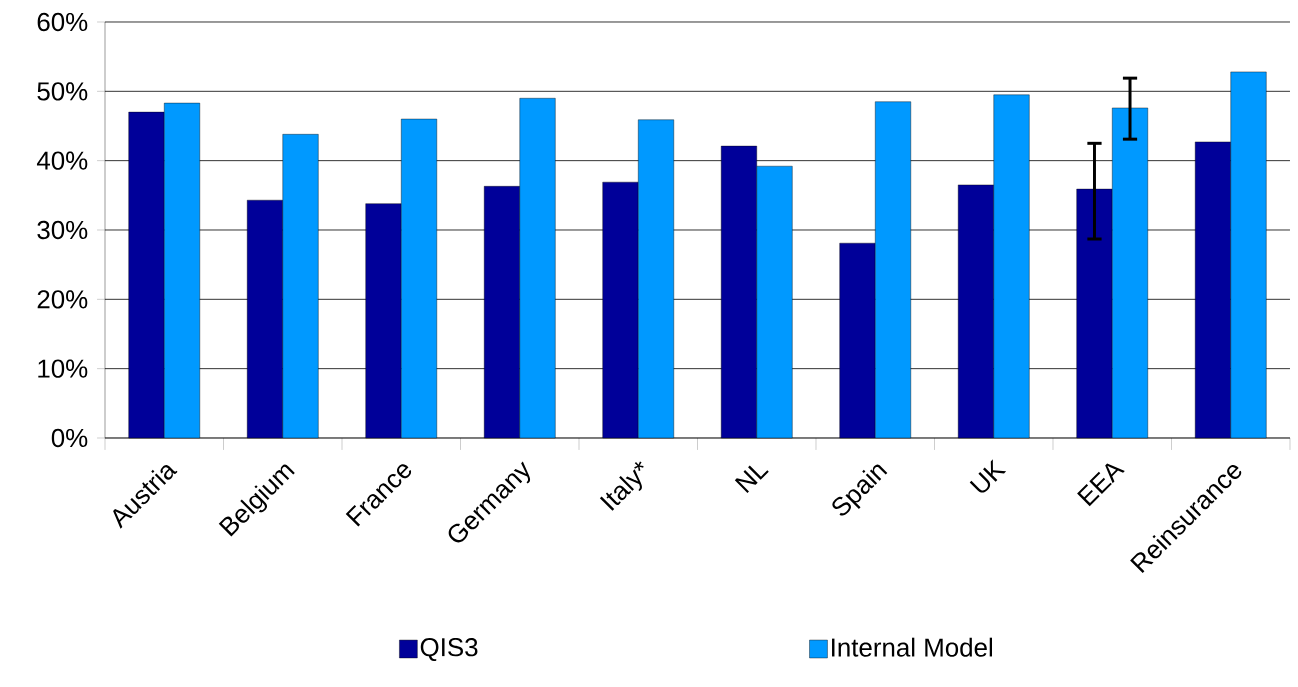 This screenshot has width=1298, height=687. I want to click on y-tick-label: 40%, so click(62, 160).